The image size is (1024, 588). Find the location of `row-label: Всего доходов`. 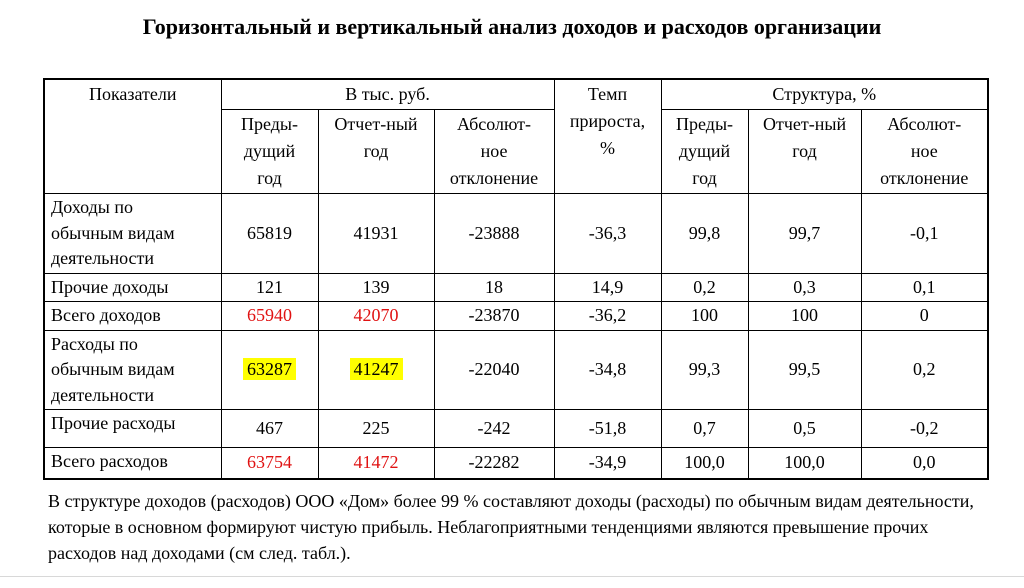

row-label: Всего доходов is located at coordinates (132, 316).